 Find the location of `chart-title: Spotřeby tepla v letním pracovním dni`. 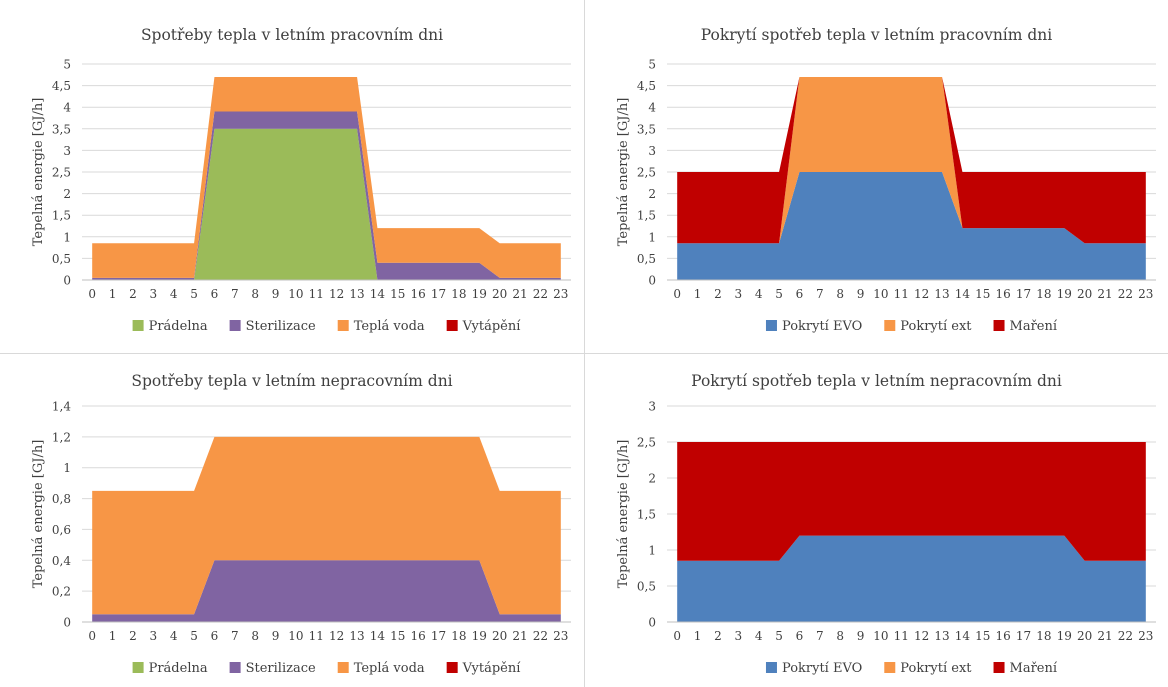

chart-title: Spotřeby tepla v letním pracovním dni is located at coordinates (292, 35).